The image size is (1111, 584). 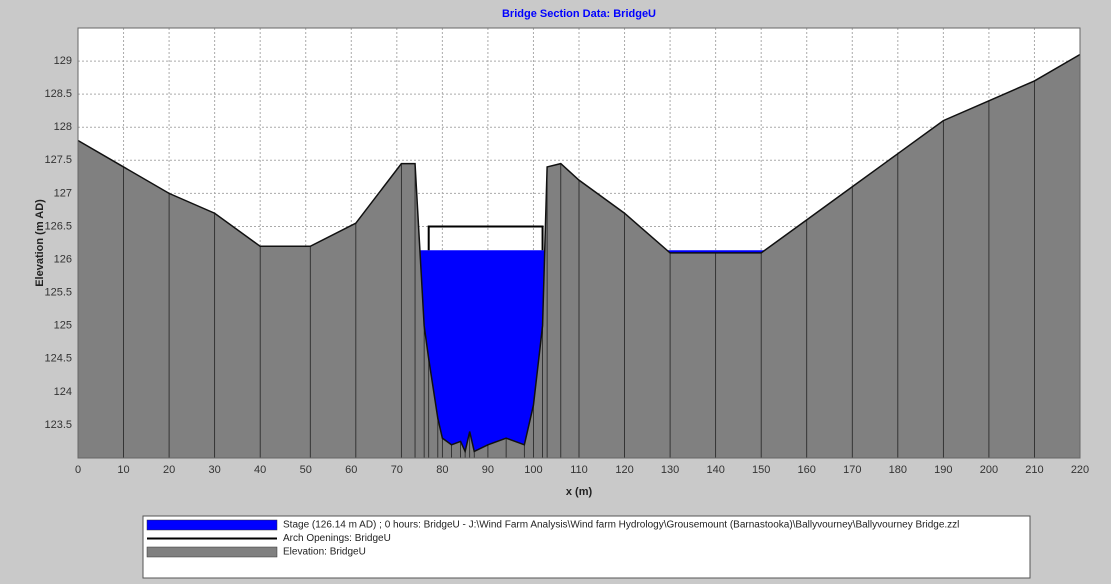 I want to click on y-tick-label: 123.5, so click(x=58, y=425).